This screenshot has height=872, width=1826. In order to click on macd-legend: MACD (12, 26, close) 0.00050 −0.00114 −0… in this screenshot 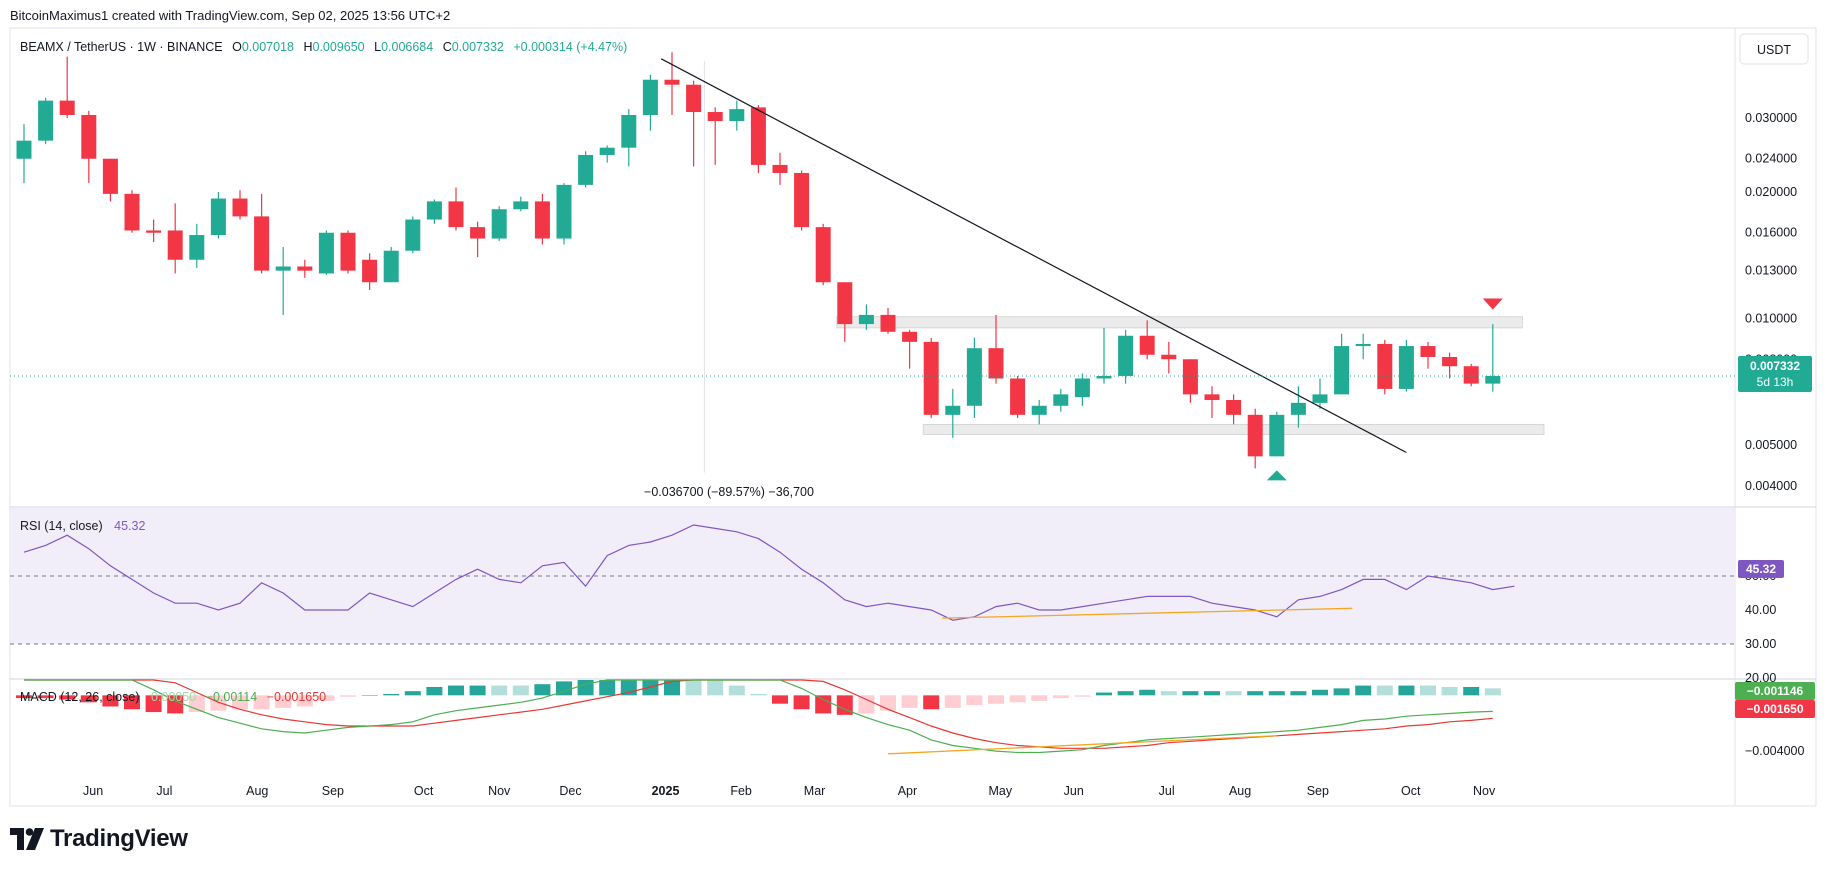, I will do `click(173, 697)`.